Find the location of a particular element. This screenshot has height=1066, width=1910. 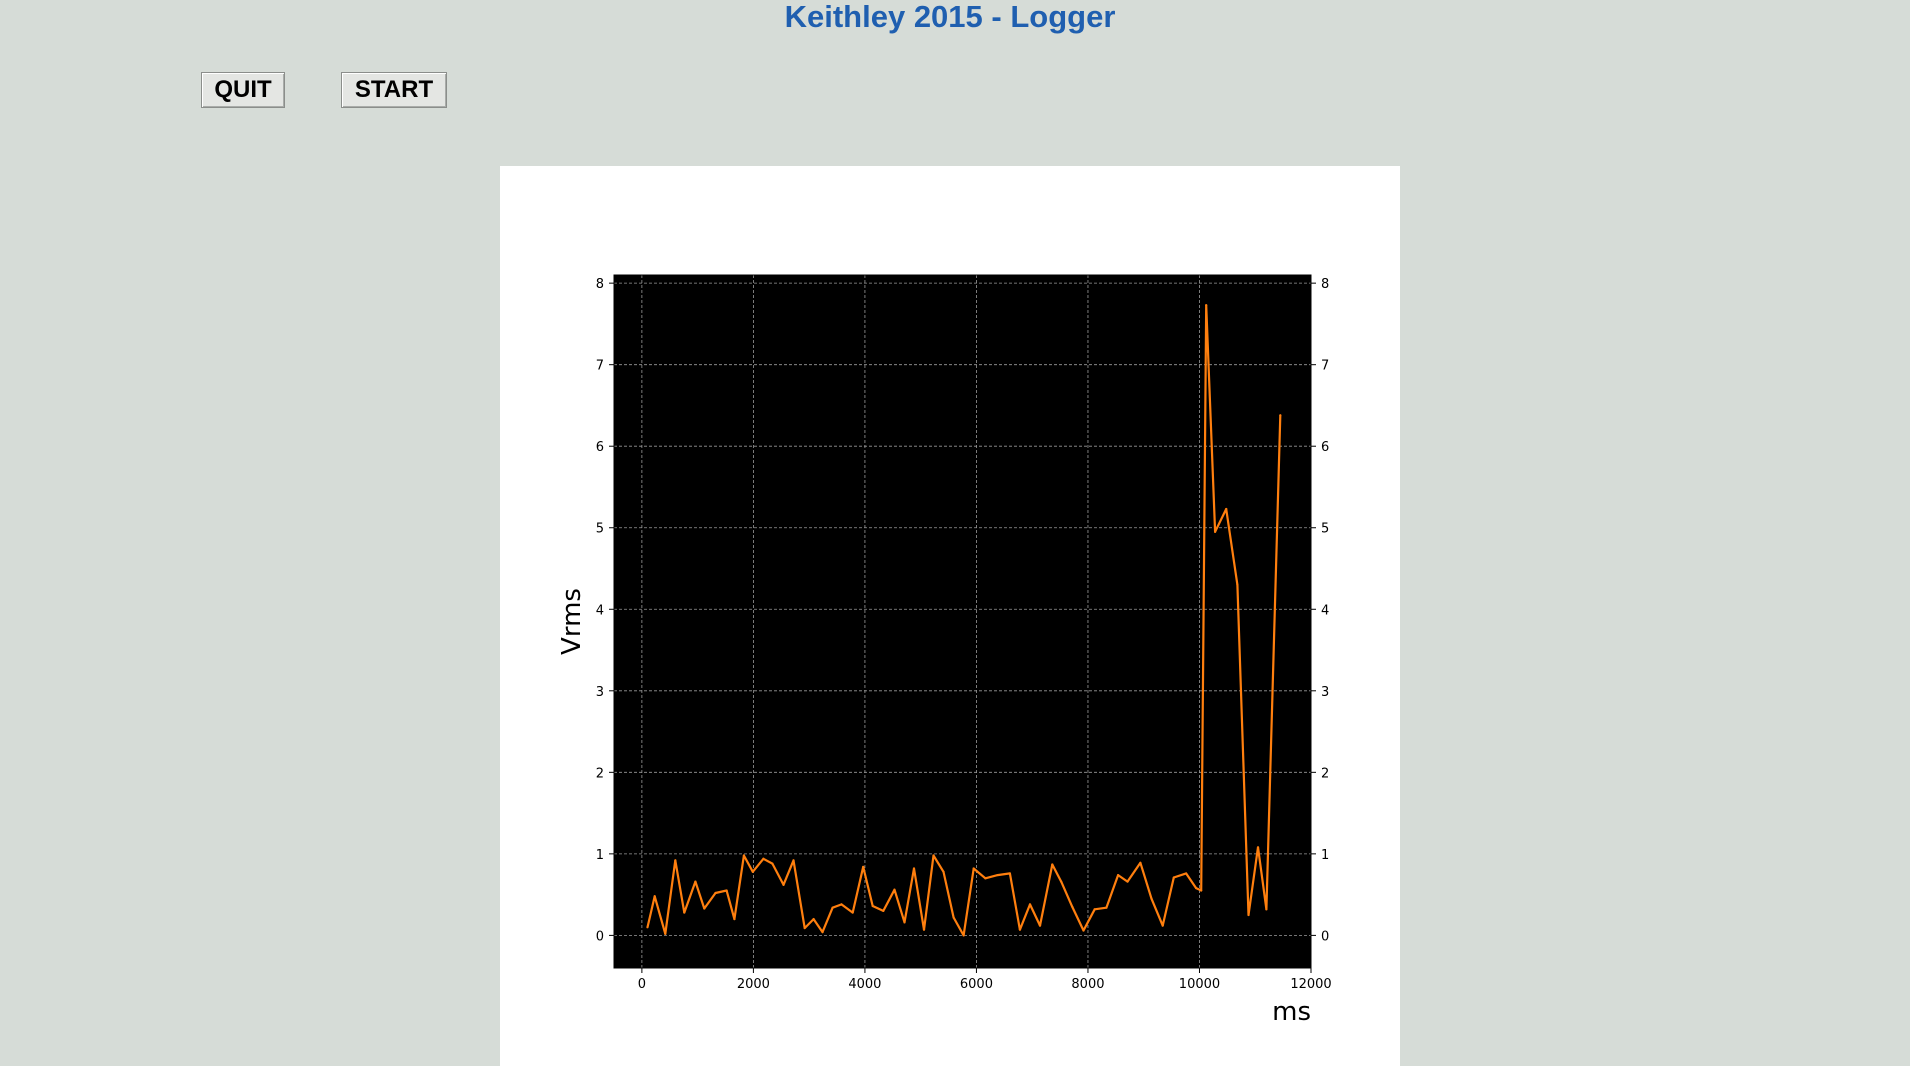

x-tick-label: 4000 is located at coordinates (864, 984).